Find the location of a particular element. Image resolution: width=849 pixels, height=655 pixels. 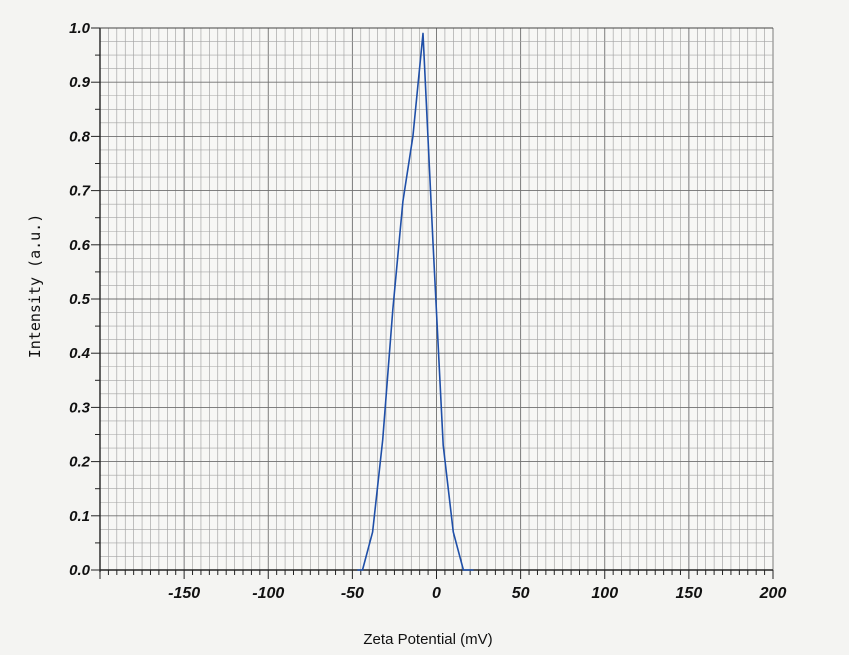

y-tick-label: 0.6 is located at coordinates (80, 245).